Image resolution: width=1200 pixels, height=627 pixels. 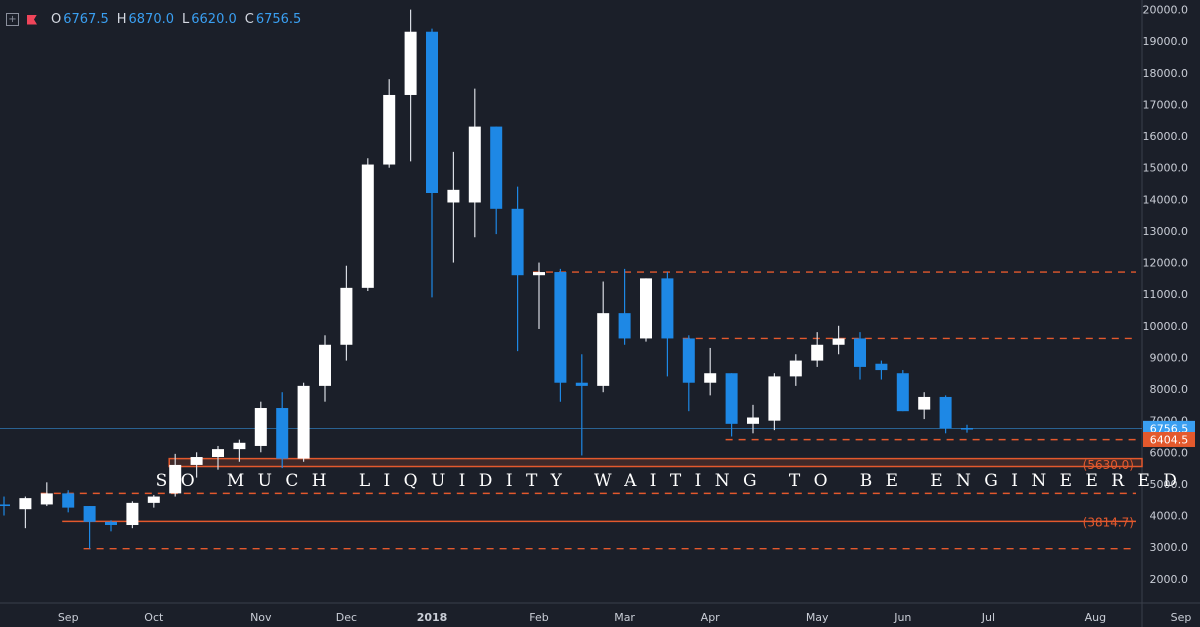 What do you see at coordinates (121, 19) in the screenshot?
I see `high-label: H` at bounding box center [121, 19].